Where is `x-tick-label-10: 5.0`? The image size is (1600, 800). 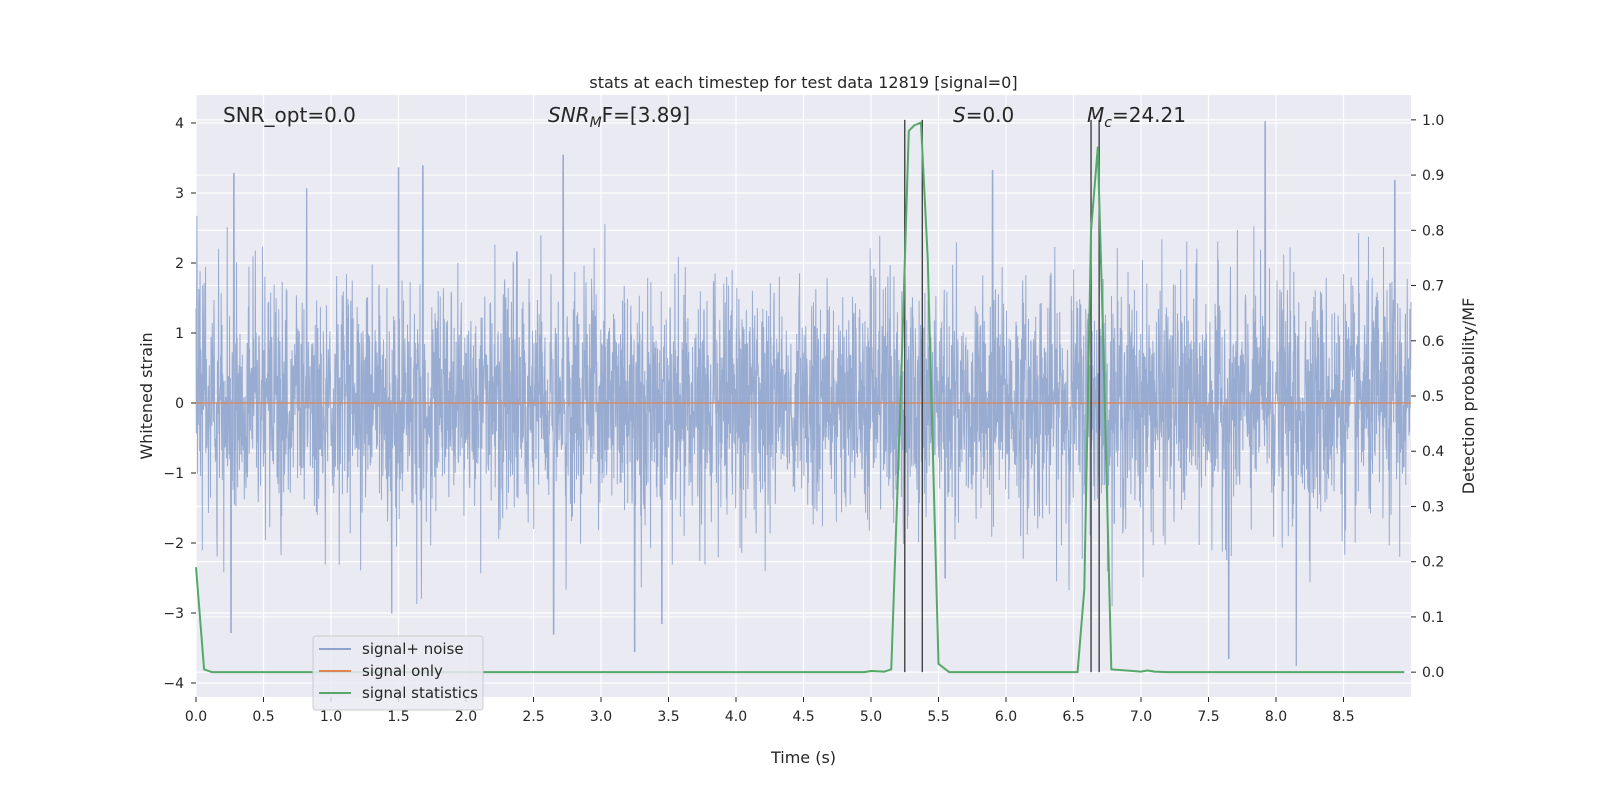
x-tick-label-10: 5.0 is located at coordinates (871, 717).